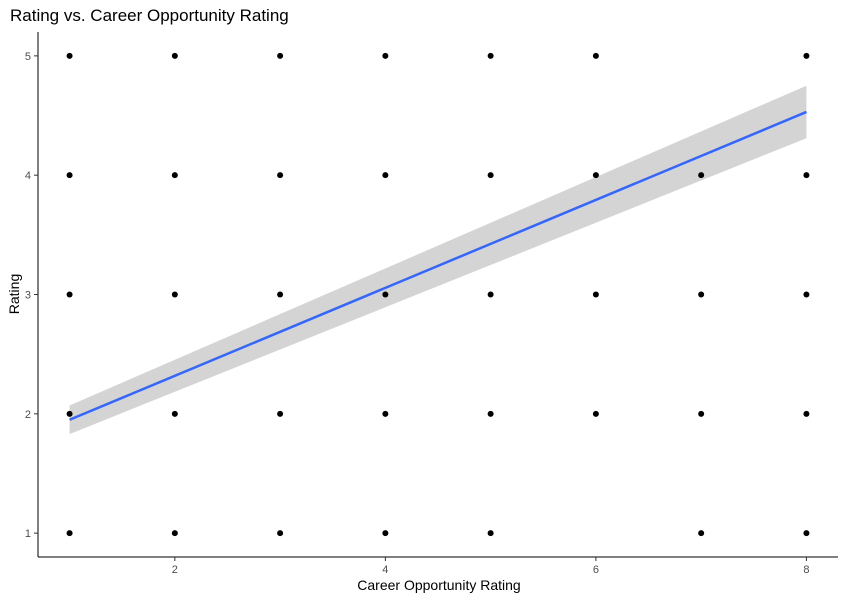 The height and width of the screenshot is (600, 848). What do you see at coordinates (28, 534) in the screenshot?
I see `y-tick-label: 1` at bounding box center [28, 534].